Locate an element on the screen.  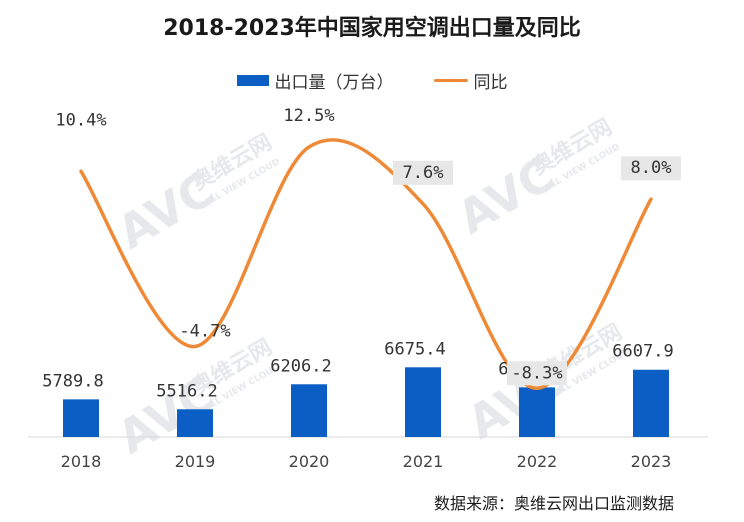
legend-item-export: 出口量（万台） is located at coordinates (315, 80).